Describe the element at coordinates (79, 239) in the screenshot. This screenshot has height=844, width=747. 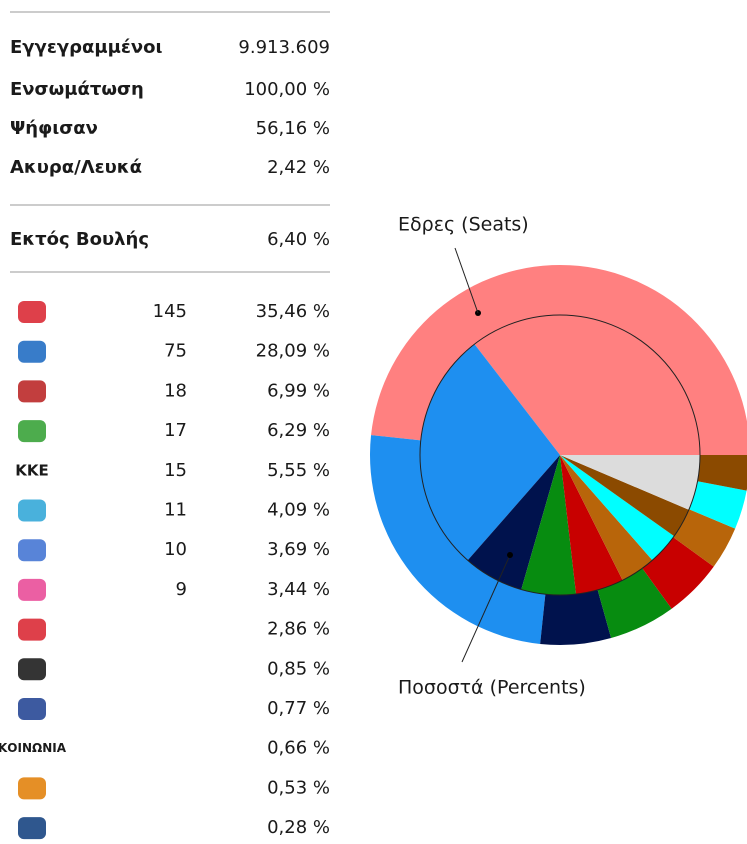
I see `outside-label: Εκτός Βουλής` at that location.